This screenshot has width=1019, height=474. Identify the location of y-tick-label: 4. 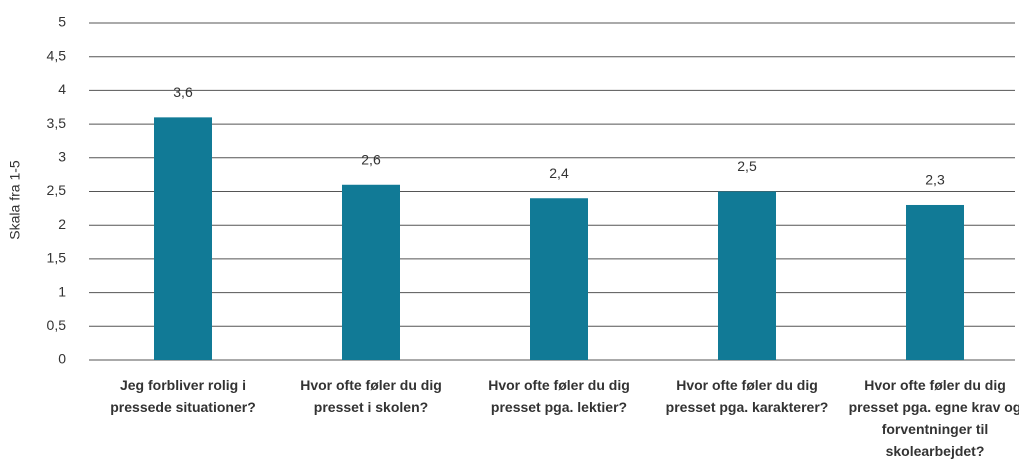
(62, 89).